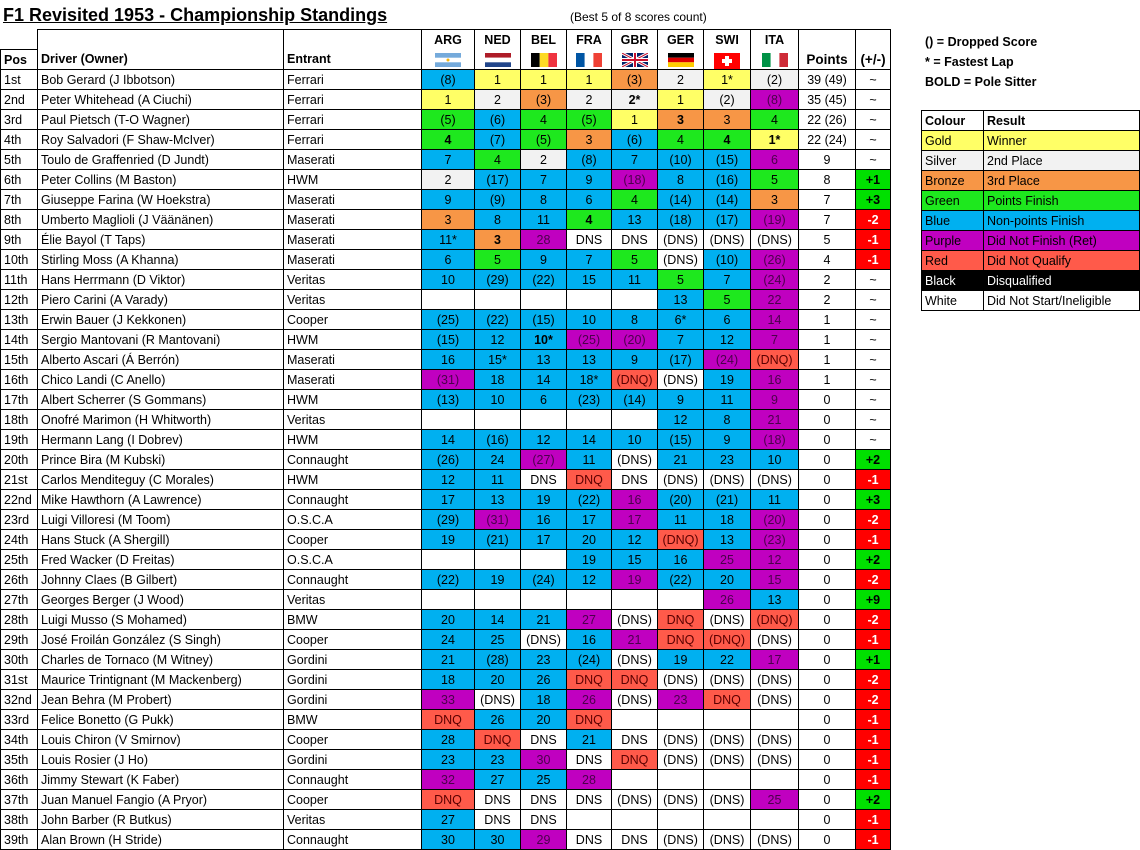 The width and height of the screenshot is (1140, 850). I want to click on entrant: BMW, so click(352, 719).